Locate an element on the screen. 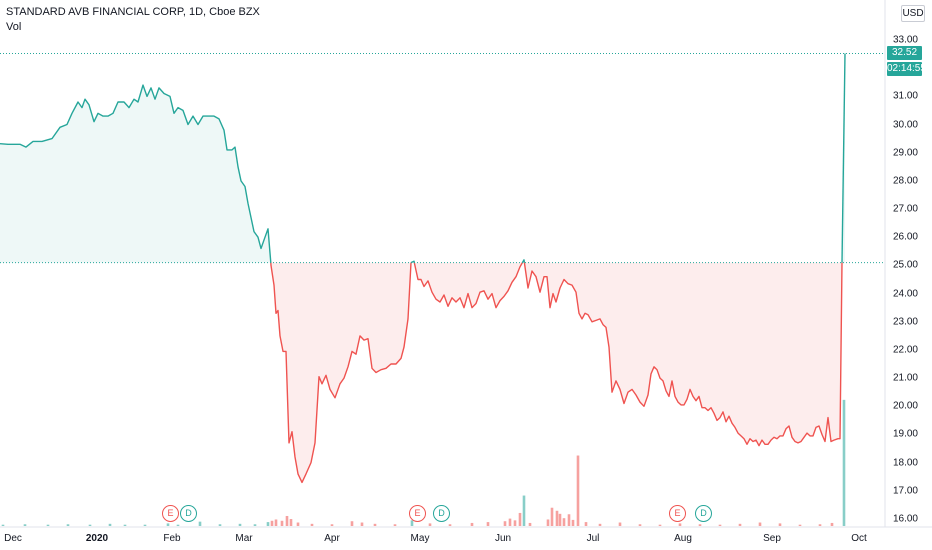  x-tick-label: Jul is located at coordinates (593, 538).